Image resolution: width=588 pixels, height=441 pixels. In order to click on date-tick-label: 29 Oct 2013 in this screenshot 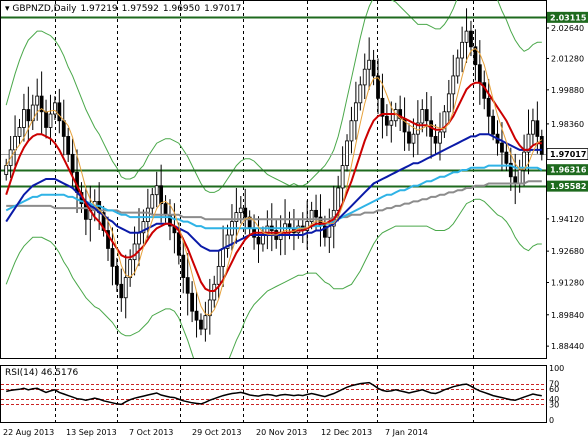, I will do `click(216, 432)`.